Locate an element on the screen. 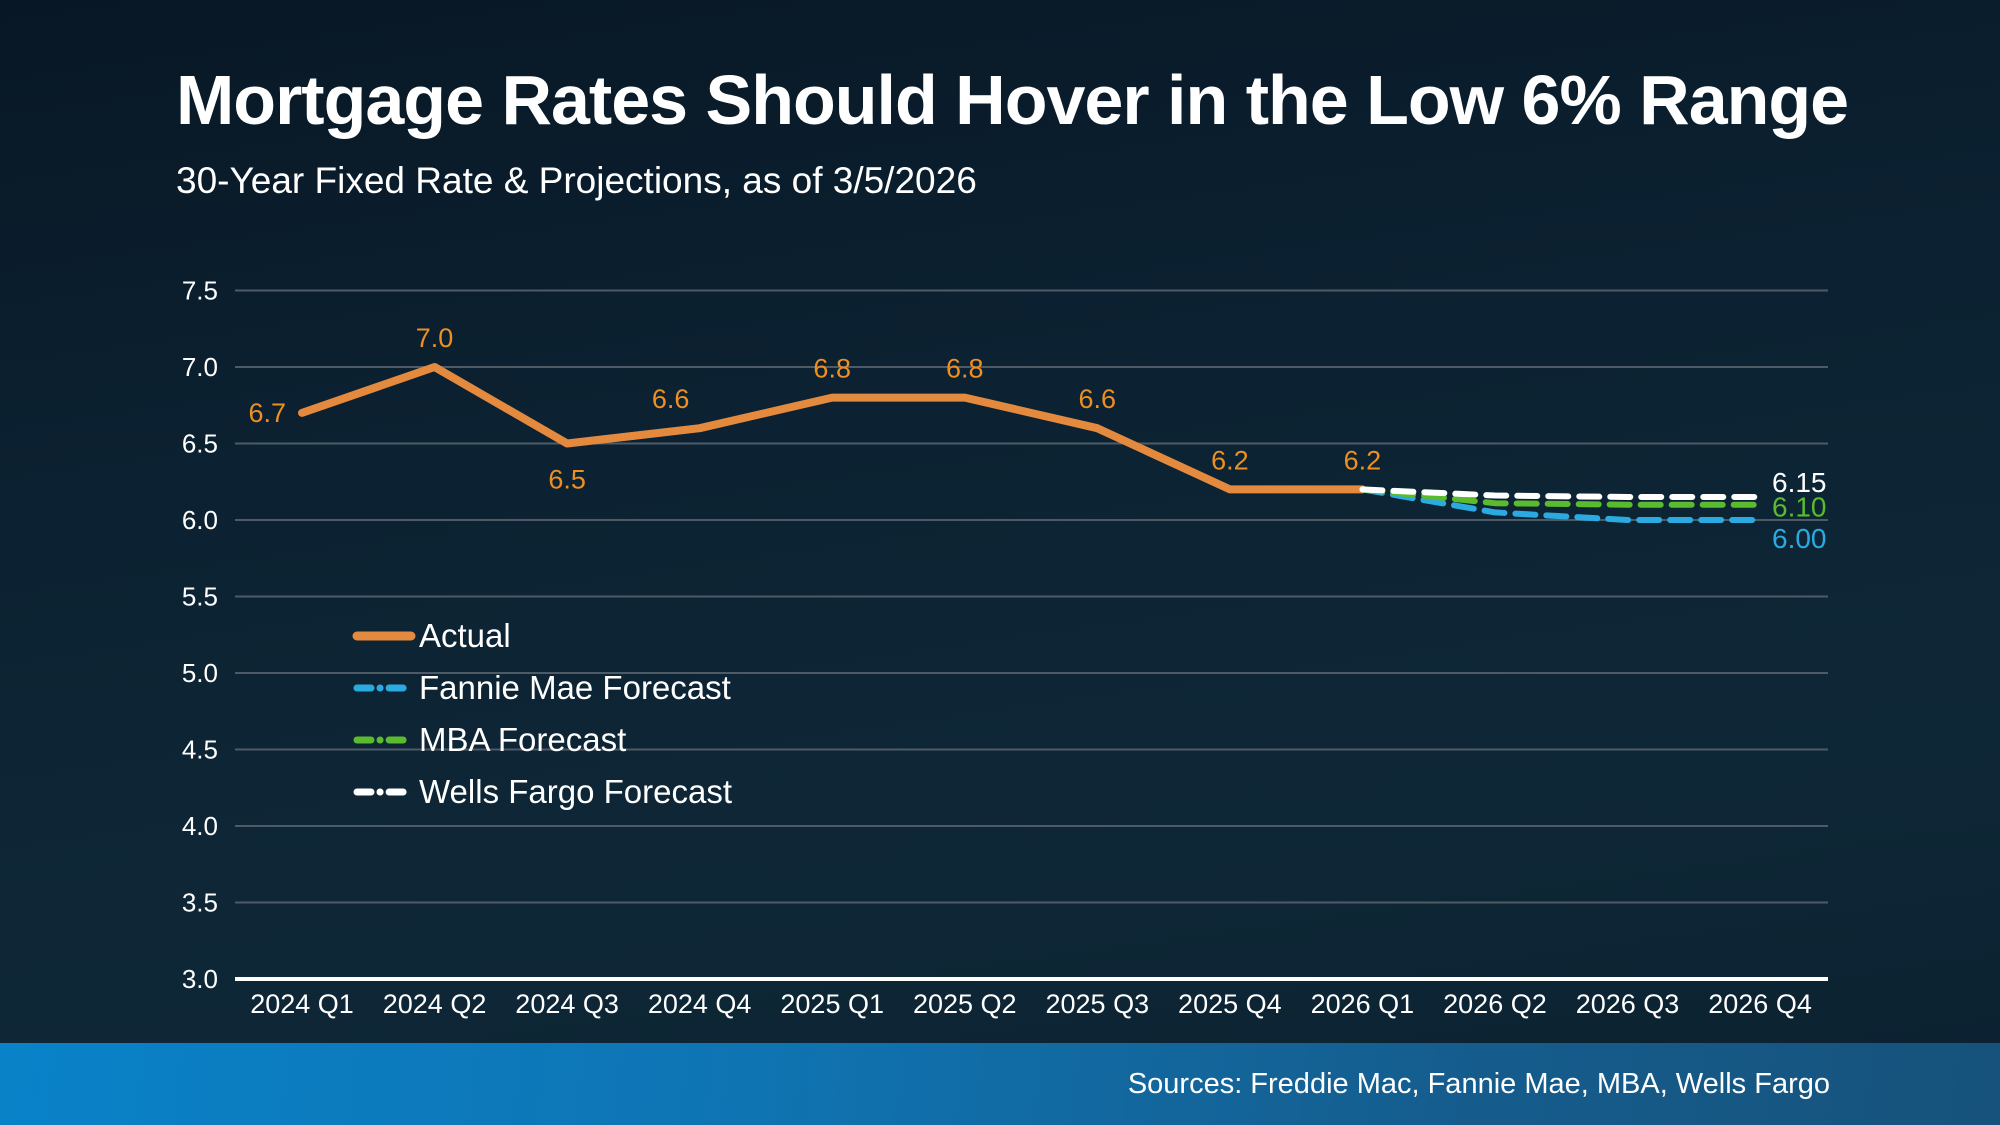 This screenshot has height=1125, width=2000. end-label-mba-forecast: 6.10 is located at coordinates (1799, 507).